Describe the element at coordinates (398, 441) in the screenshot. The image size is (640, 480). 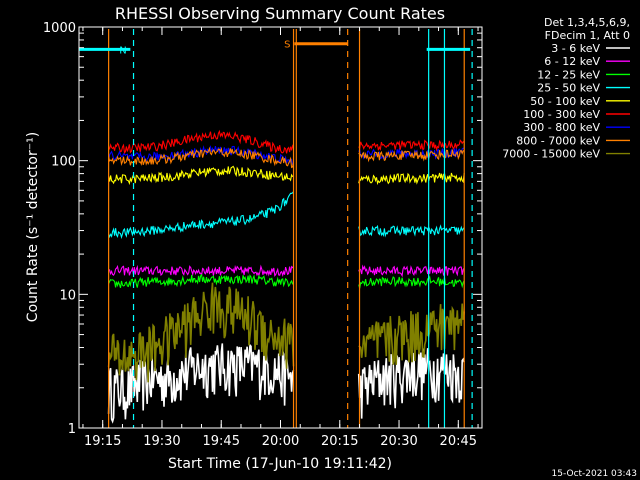
I see `x-tick-label: 20:30` at that location.